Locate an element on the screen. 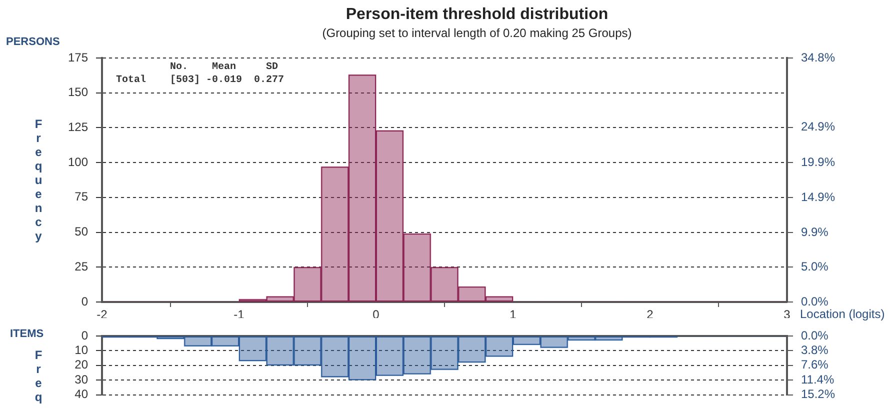 This screenshot has height=410, width=894. y-tick-label: 175 is located at coordinates (78, 57).